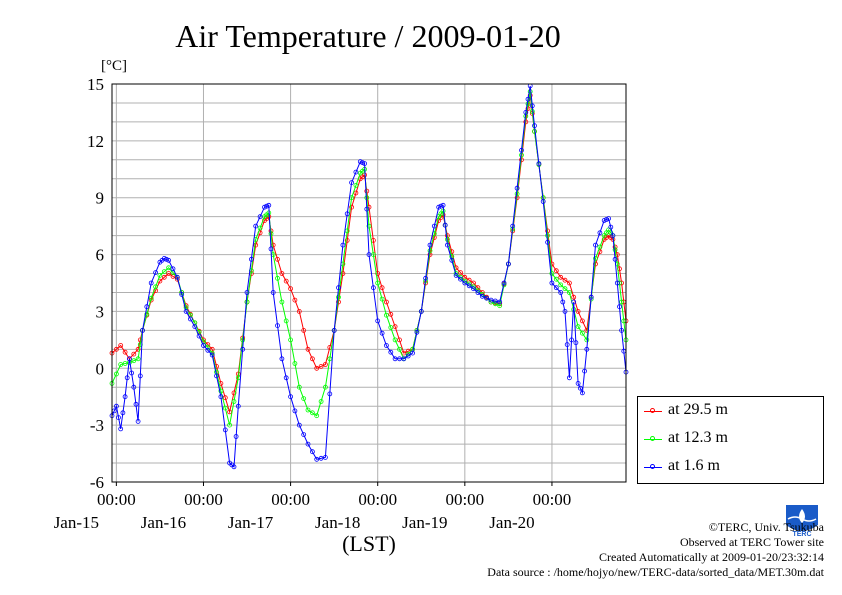 The height and width of the screenshot is (595, 842). Describe the element at coordinates (730, 412) in the screenshot. I see `legend-item-29-5m: at 29.5 m` at that location.